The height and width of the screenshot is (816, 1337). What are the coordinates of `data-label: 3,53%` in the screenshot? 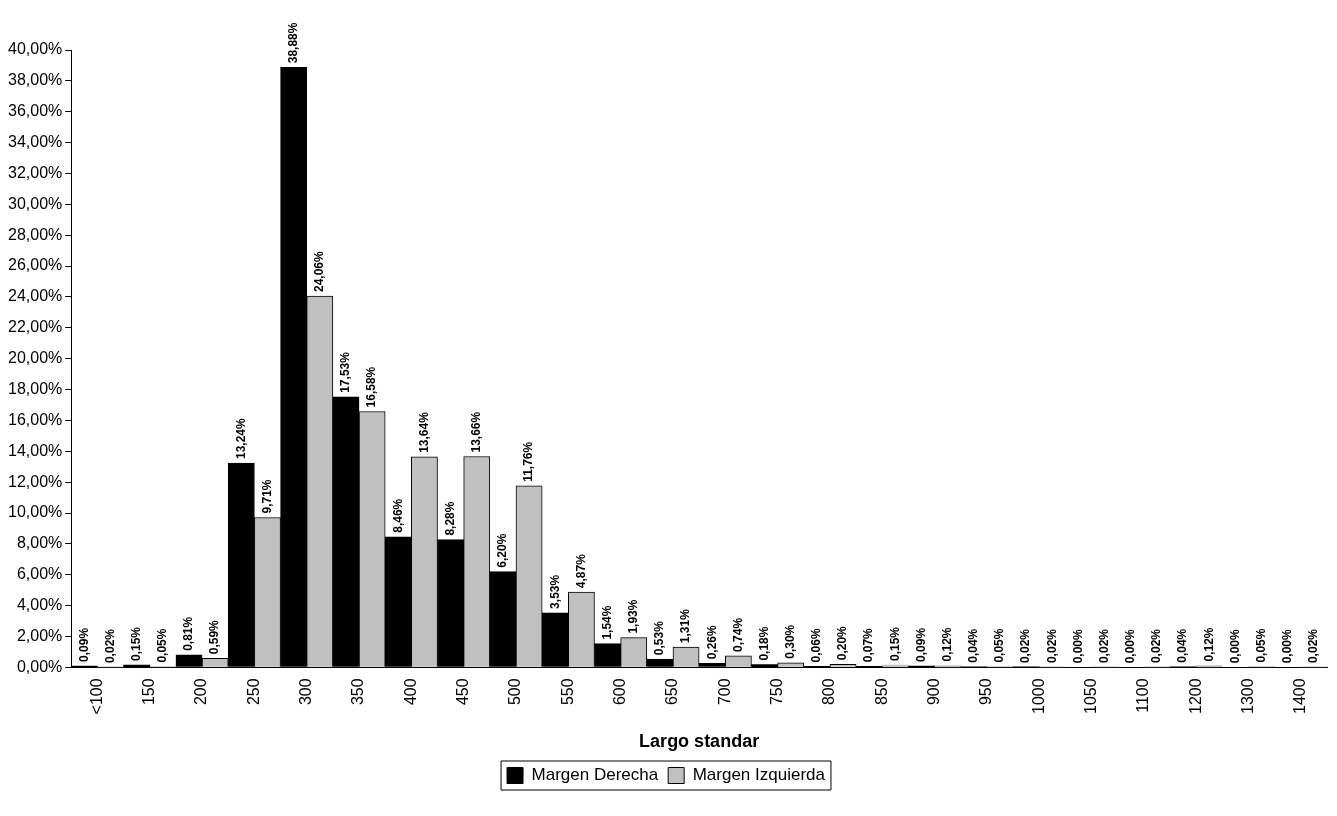 It's located at (554, 591).